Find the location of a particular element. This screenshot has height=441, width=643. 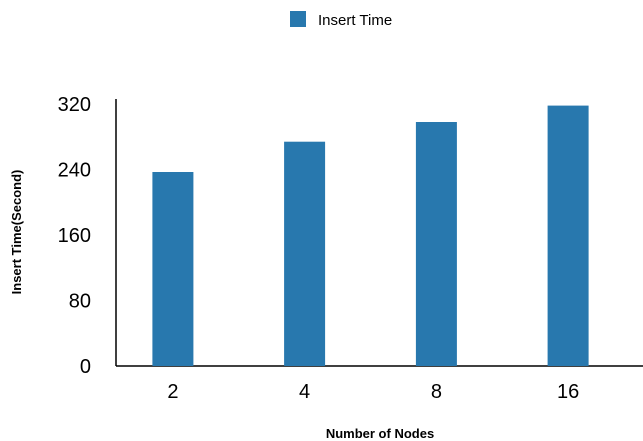

y-axis-title: Insert Time(Second) is located at coordinates (16, 232).